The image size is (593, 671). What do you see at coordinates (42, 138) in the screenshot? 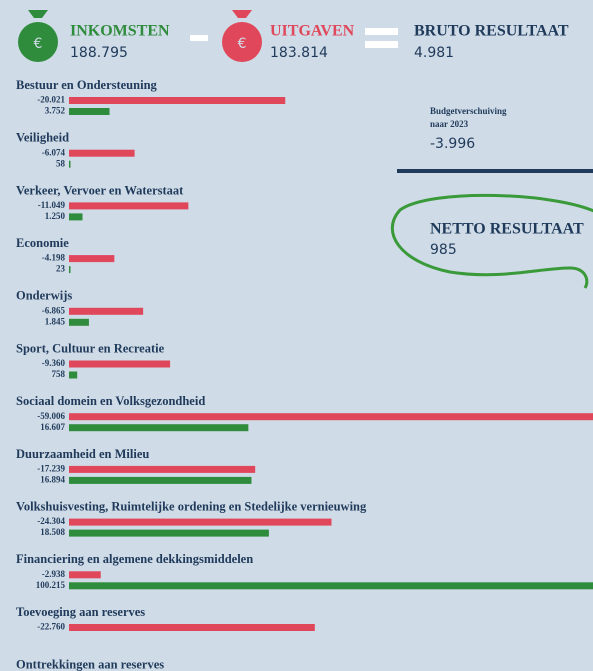
I see `category-label: Veiligheid` at bounding box center [42, 138].